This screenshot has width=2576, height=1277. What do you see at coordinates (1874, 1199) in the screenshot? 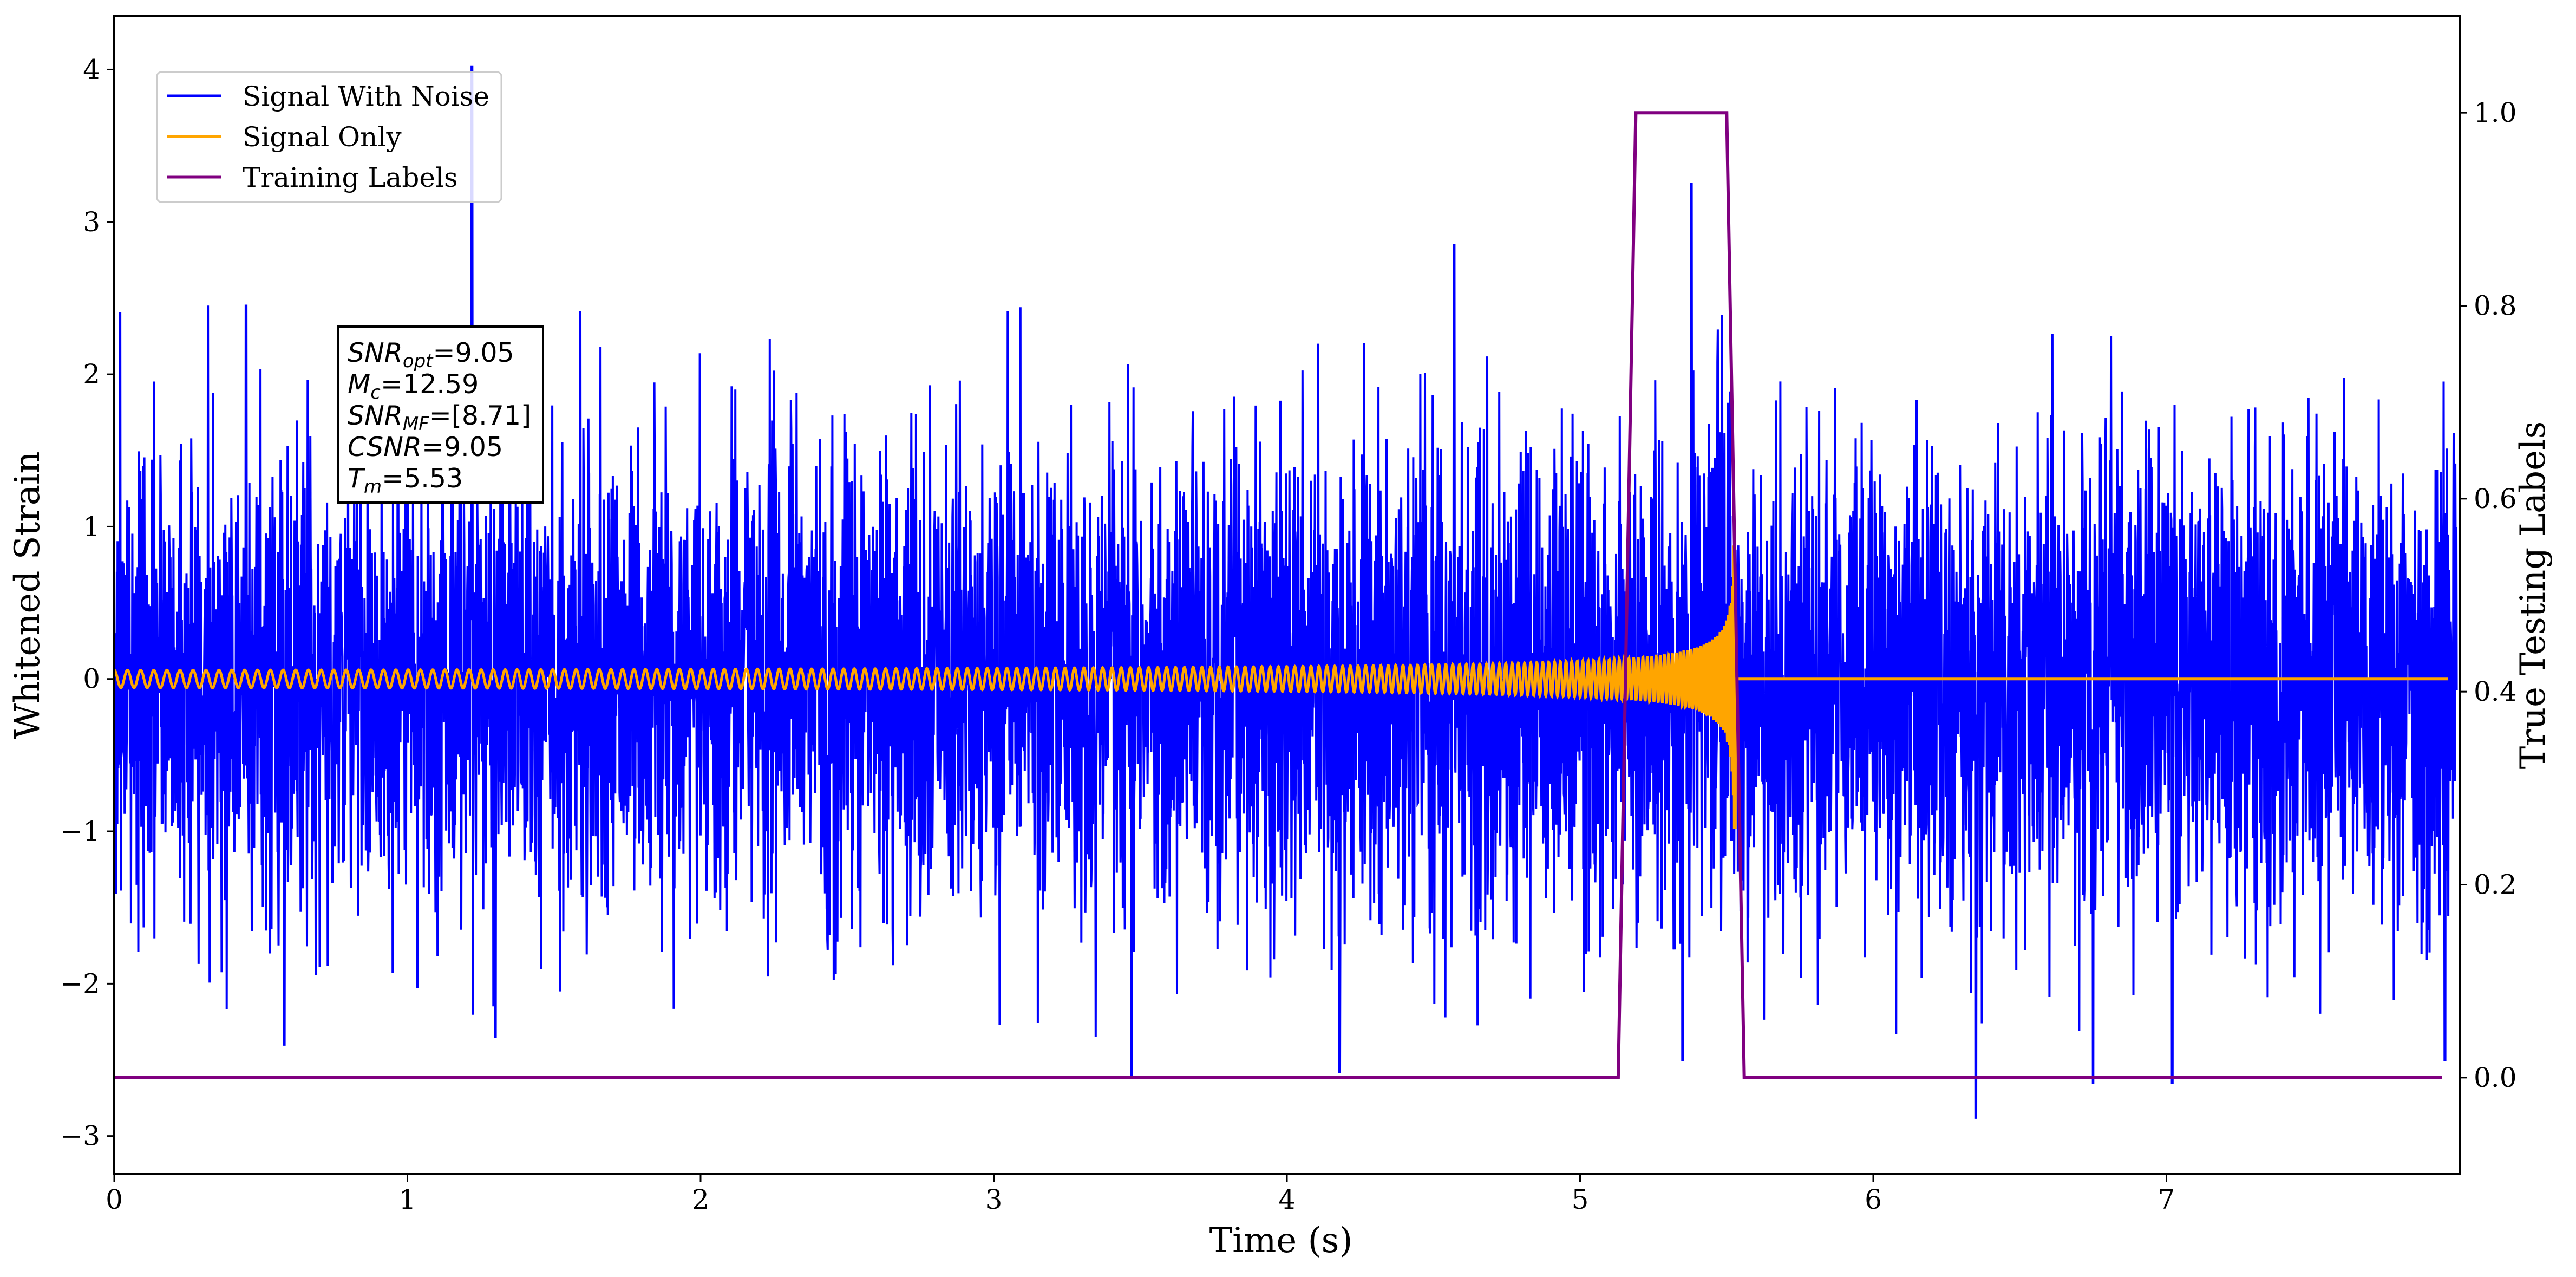
I see `x-tick-label: 6` at bounding box center [1874, 1199].